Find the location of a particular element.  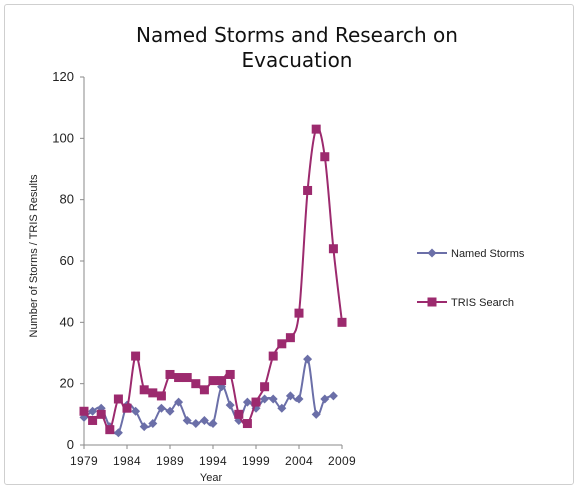

y-tick-label: 40 is located at coordinates (67, 321).